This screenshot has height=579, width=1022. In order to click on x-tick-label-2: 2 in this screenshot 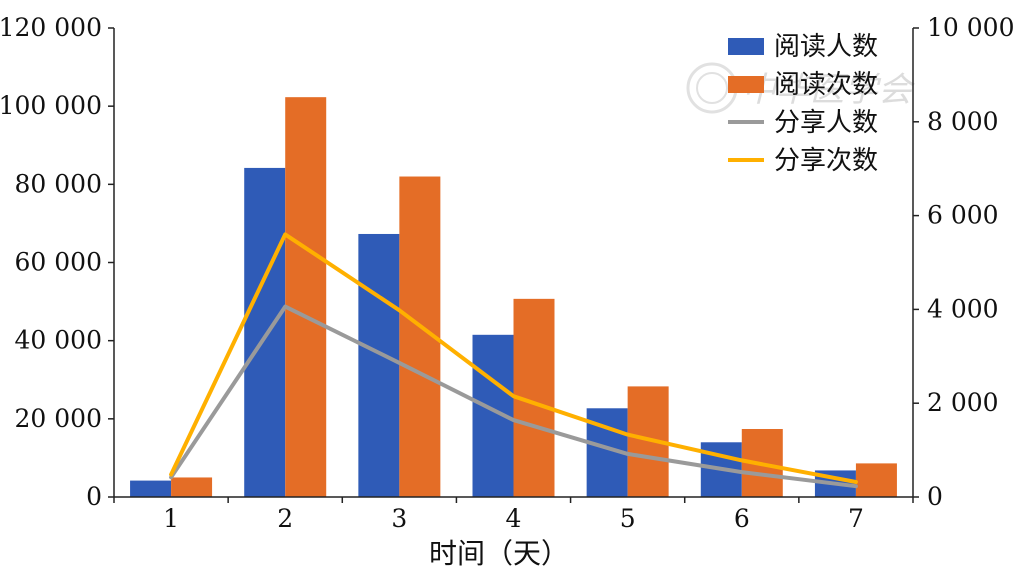, I will do `click(285, 518)`.